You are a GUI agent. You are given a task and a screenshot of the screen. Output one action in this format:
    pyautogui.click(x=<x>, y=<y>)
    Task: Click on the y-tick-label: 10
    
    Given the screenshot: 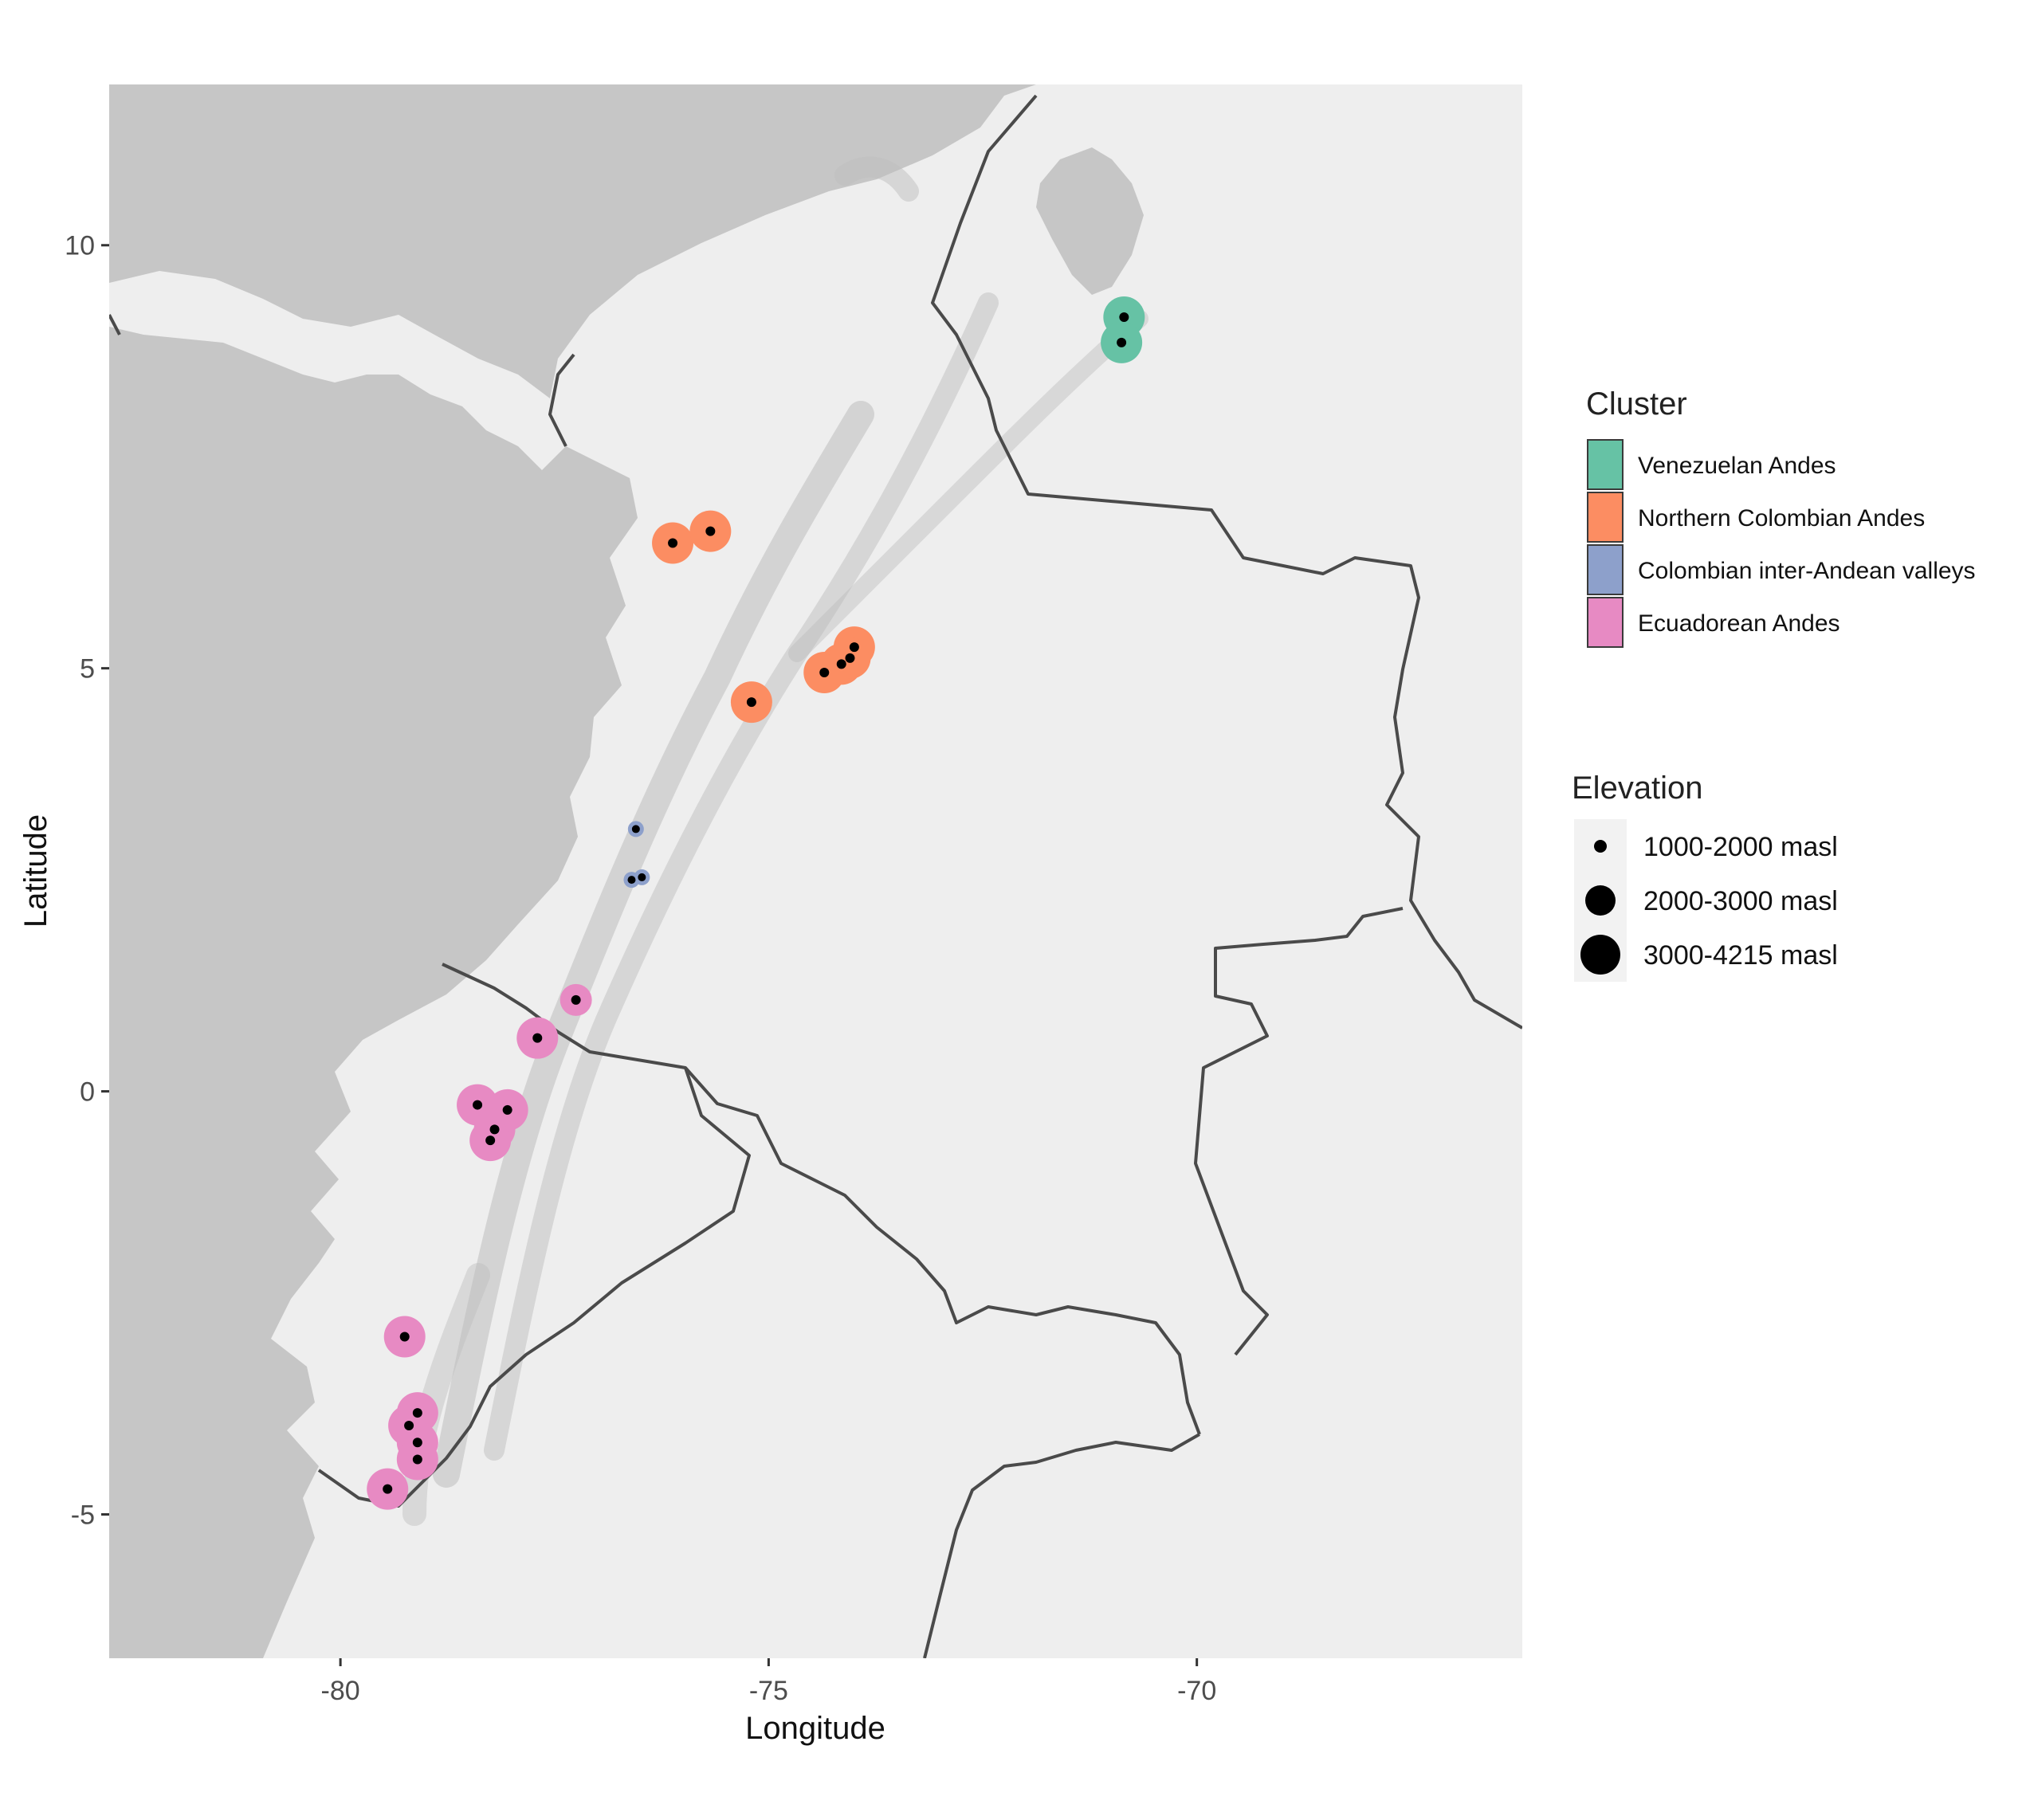 What is the action you would take?
    pyautogui.click(x=80, y=246)
    